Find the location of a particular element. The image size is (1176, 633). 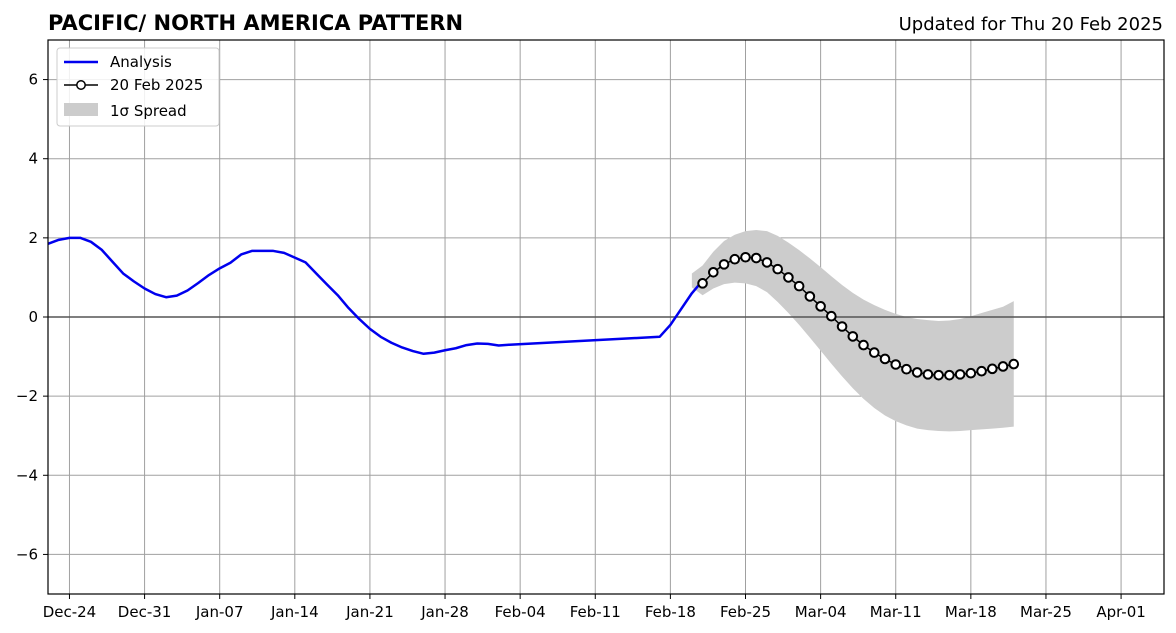

x-tick-label: Jan-21 is located at coordinates (369, 612).